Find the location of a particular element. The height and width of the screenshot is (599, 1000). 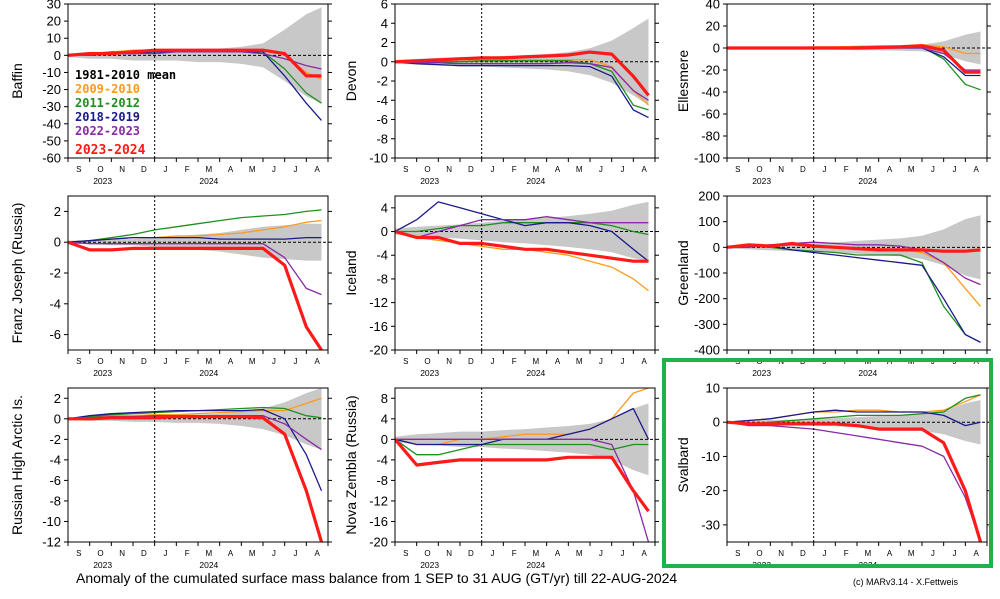

y-tick-label: 8 is located at coordinates (384, 398).